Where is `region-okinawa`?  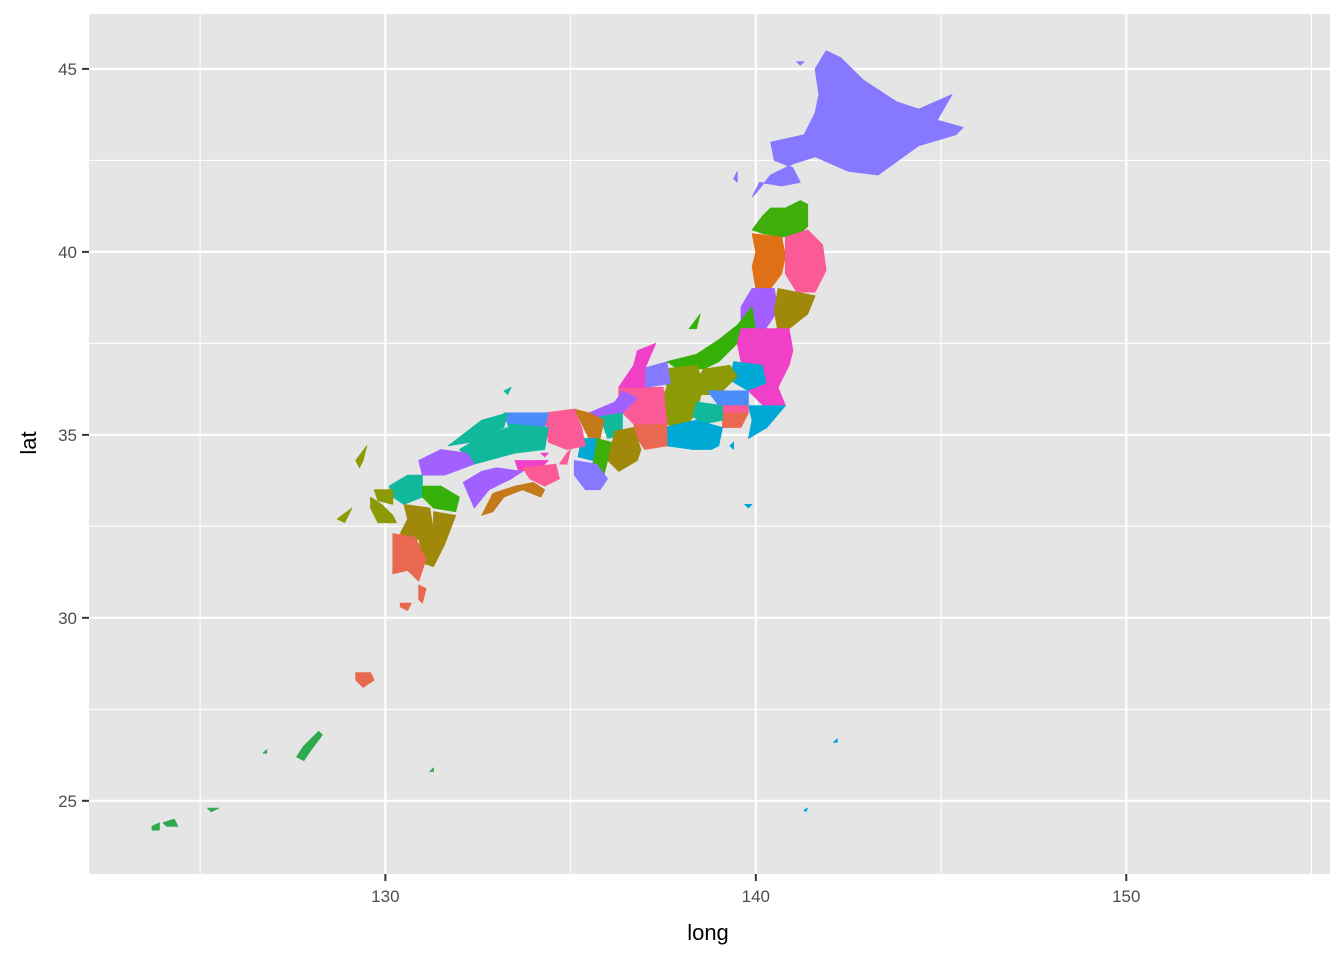 region-okinawa is located at coordinates (309, 745).